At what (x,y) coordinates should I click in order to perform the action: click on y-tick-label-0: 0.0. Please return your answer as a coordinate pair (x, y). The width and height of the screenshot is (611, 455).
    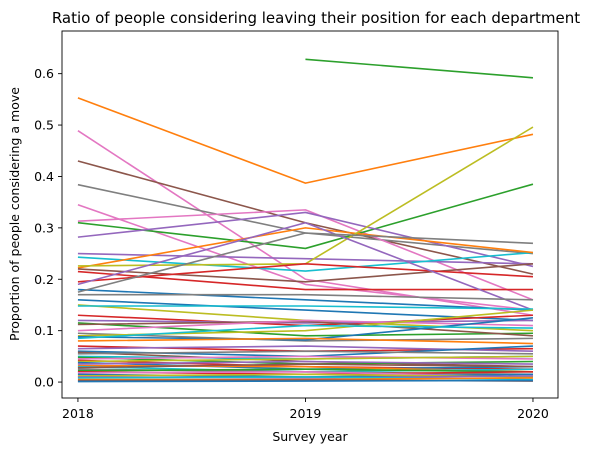
    Looking at the image, I should click on (44, 382).